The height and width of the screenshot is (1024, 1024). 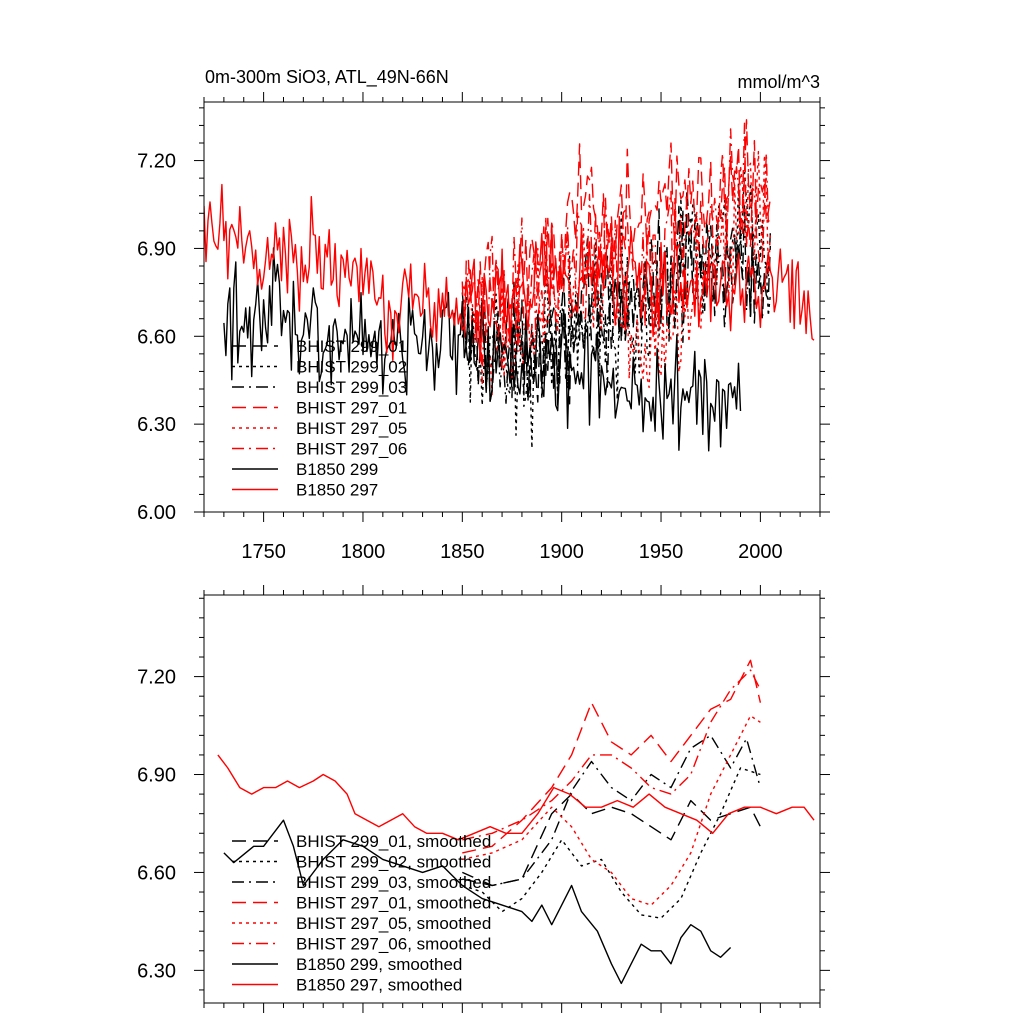 I want to click on series-line-b1850-297-smoothed, so click(x=516, y=797).